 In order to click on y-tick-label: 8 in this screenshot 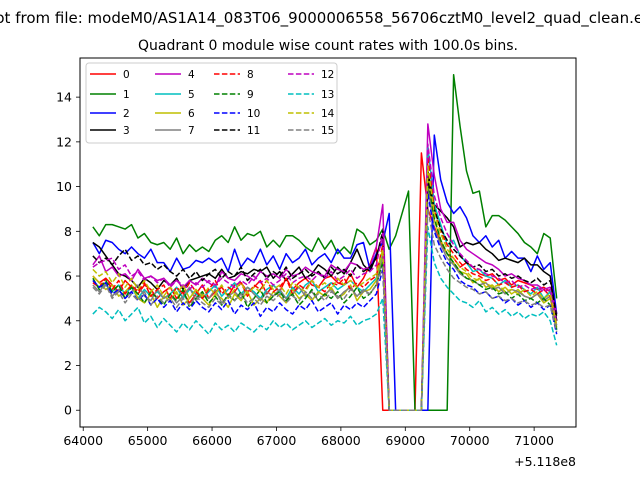, I will do `click(68, 231)`.